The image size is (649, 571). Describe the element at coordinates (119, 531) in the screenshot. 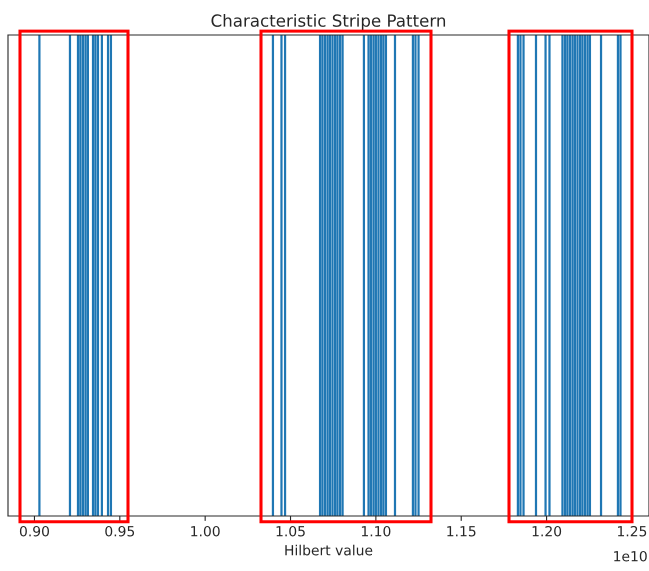

I see `x-tick-label: 0.95` at that location.